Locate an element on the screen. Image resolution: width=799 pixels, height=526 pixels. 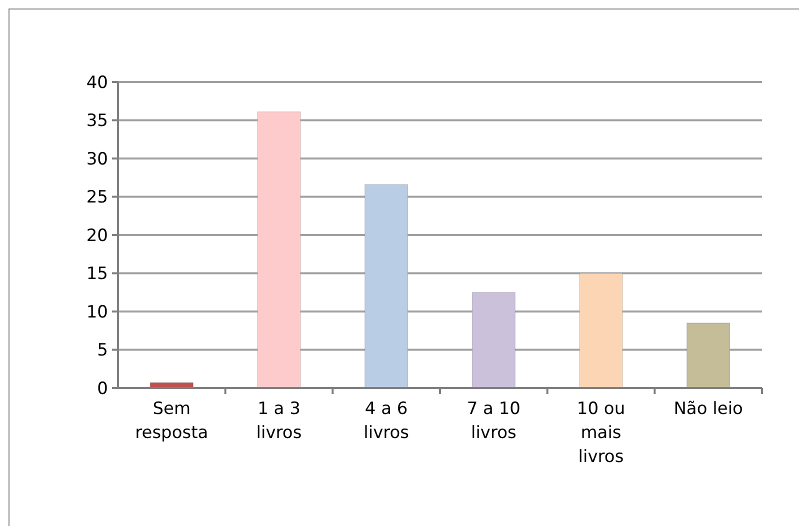
y-tick-label: 30 is located at coordinates (97, 159).